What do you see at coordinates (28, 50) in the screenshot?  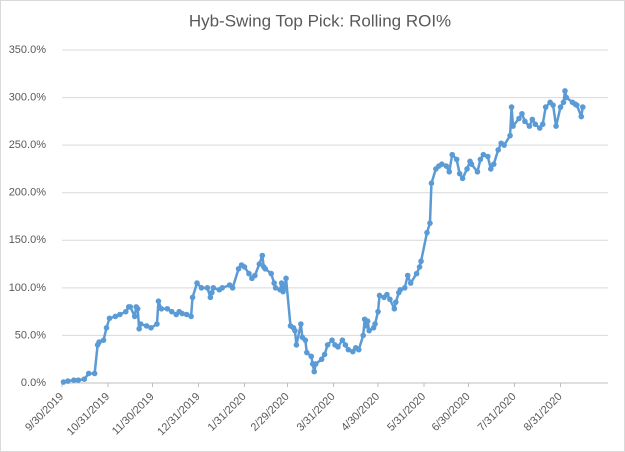 I see `y-tick-label: 350.0%` at bounding box center [28, 50].